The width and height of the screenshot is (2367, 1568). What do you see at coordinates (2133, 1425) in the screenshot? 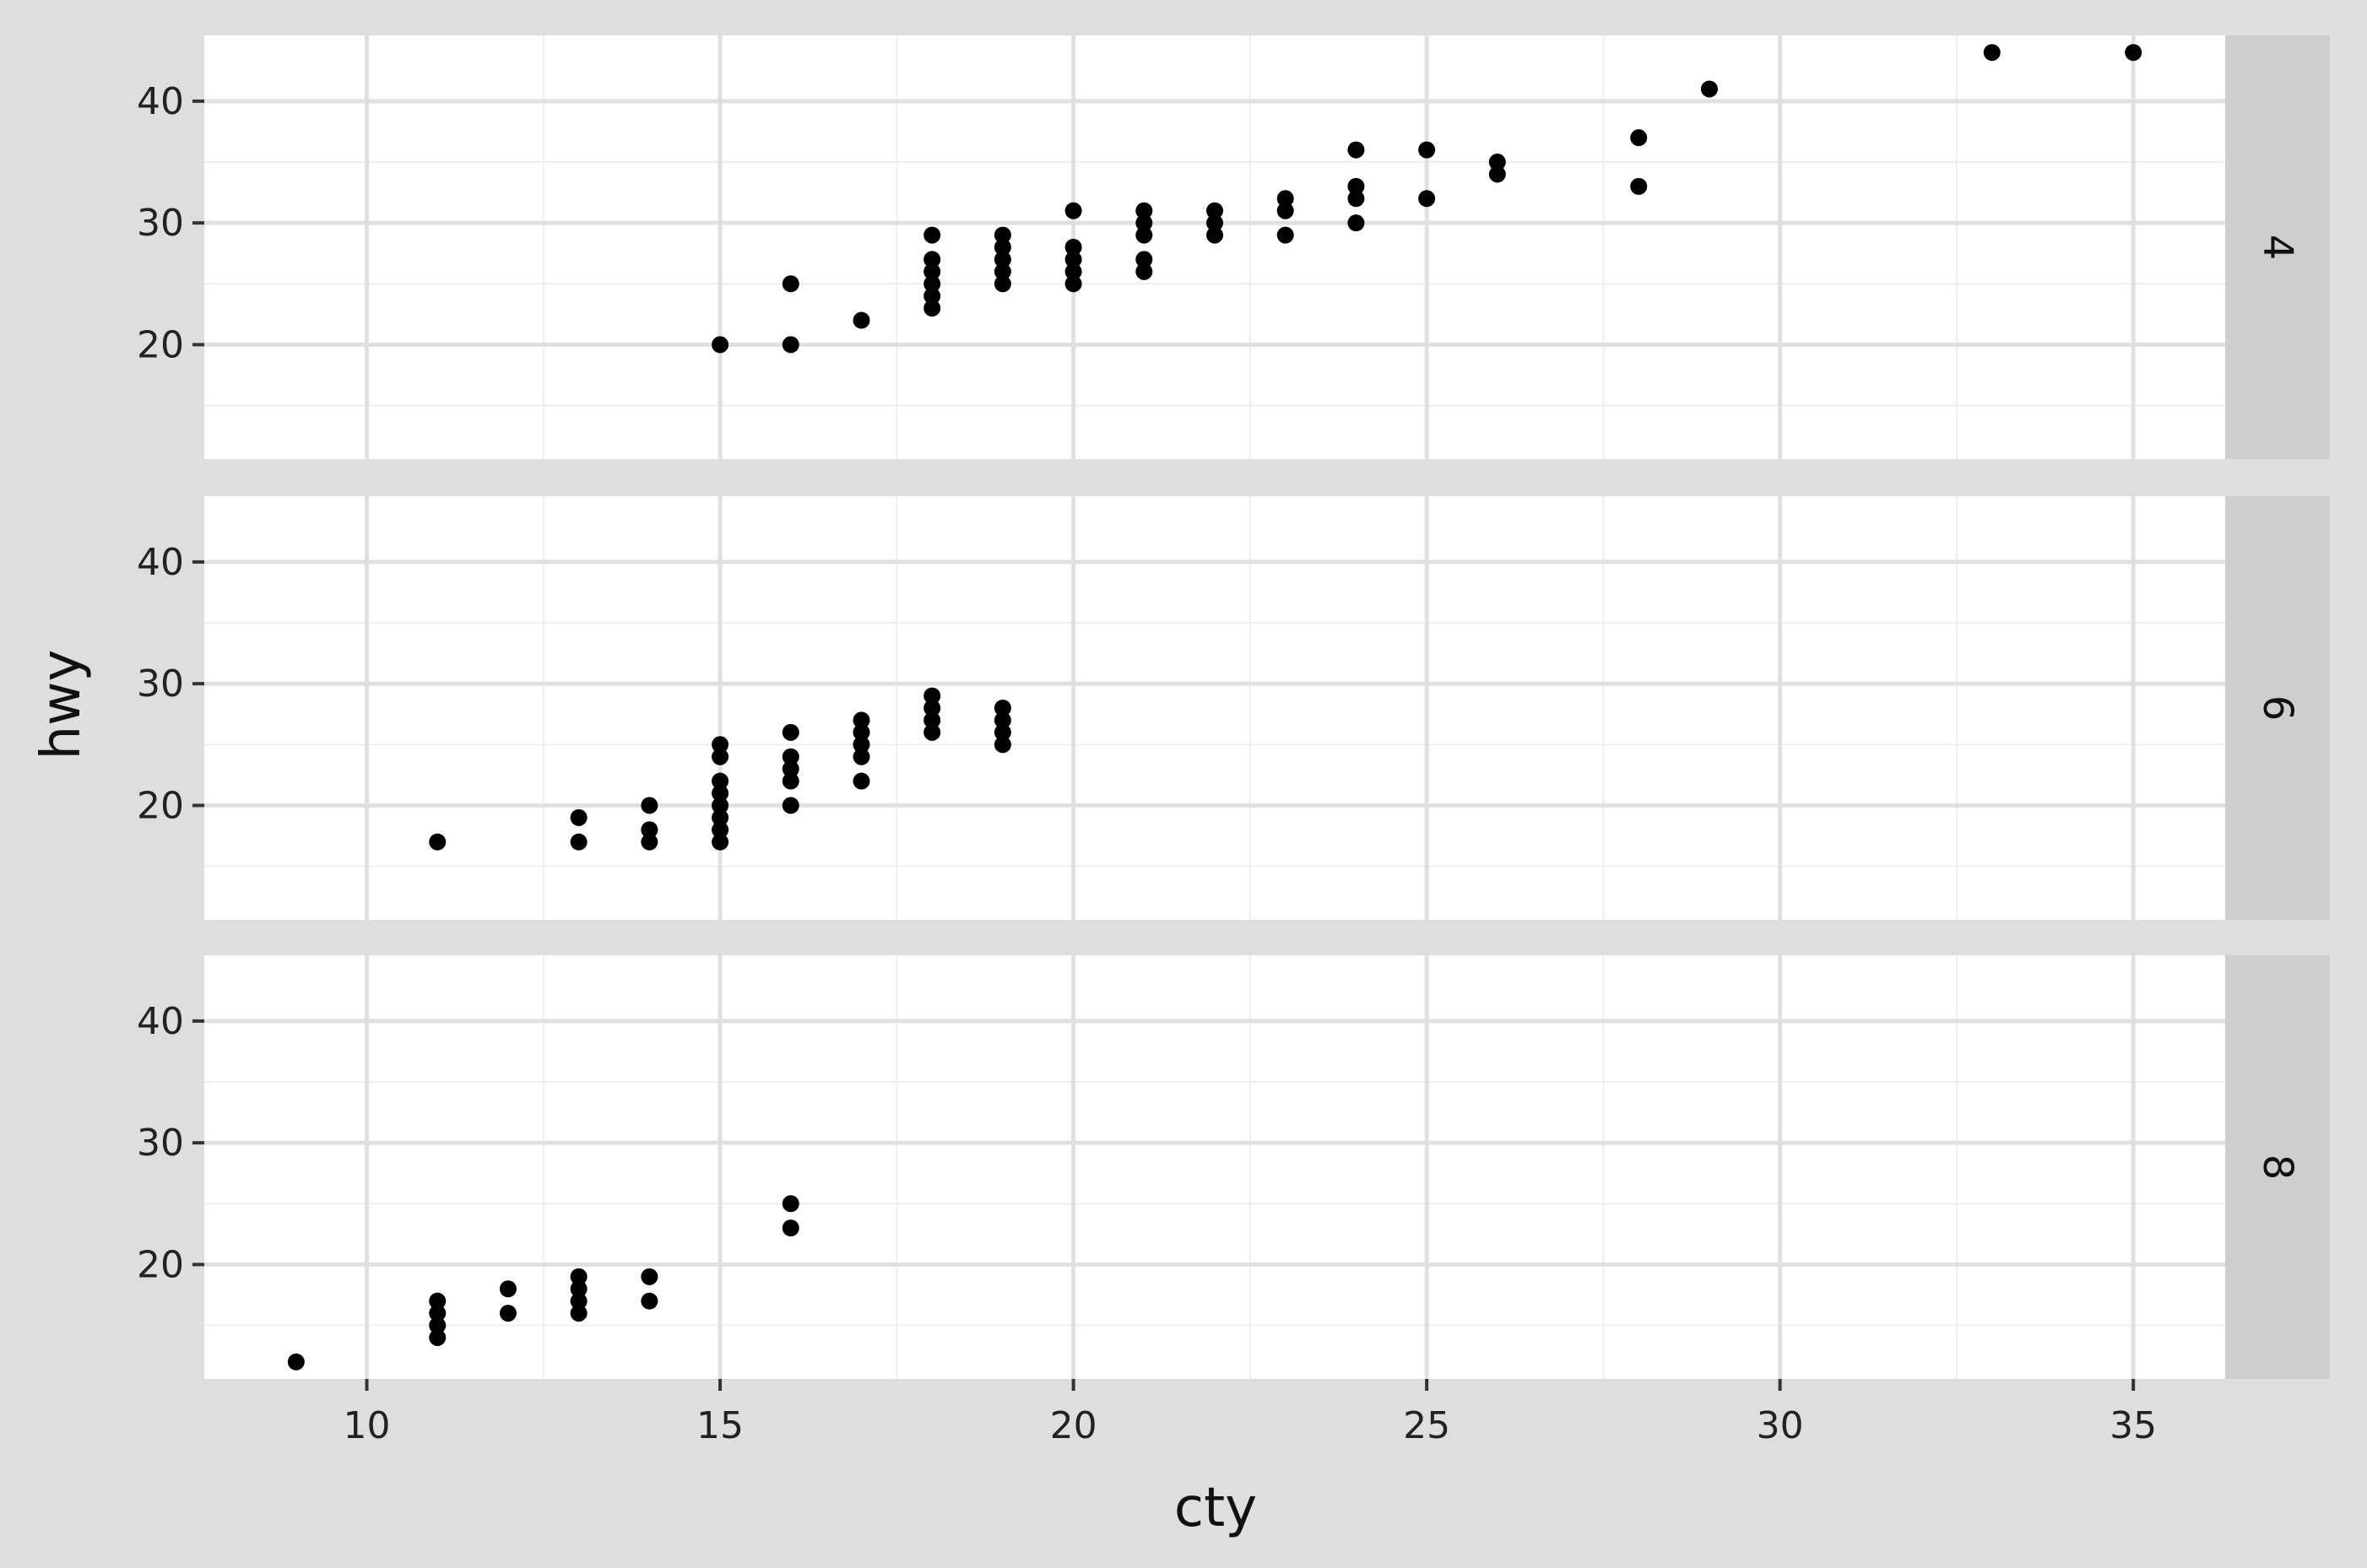
I see `x-tick-label: 35` at bounding box center [2133, 1425].